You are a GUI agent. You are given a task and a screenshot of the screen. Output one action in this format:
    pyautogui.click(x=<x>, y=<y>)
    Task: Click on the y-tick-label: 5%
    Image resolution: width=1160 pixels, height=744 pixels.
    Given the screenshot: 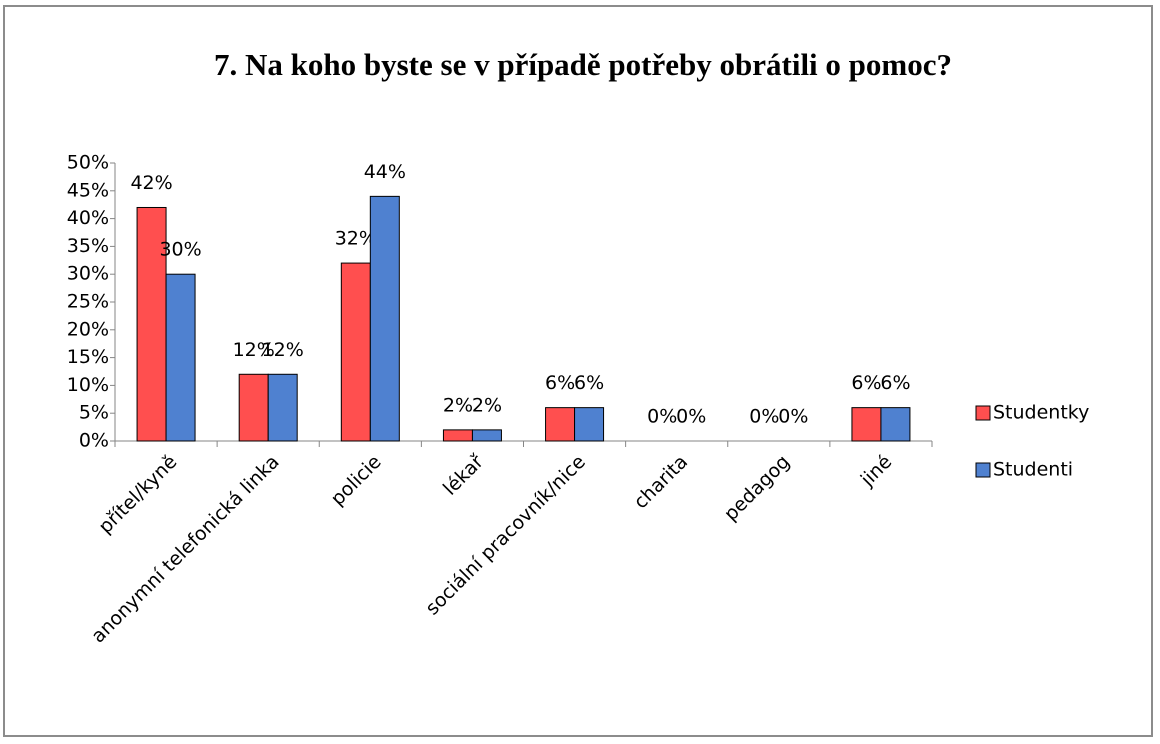 What is the action you would take?
    pyautogui.click(x=94, y=413)
    